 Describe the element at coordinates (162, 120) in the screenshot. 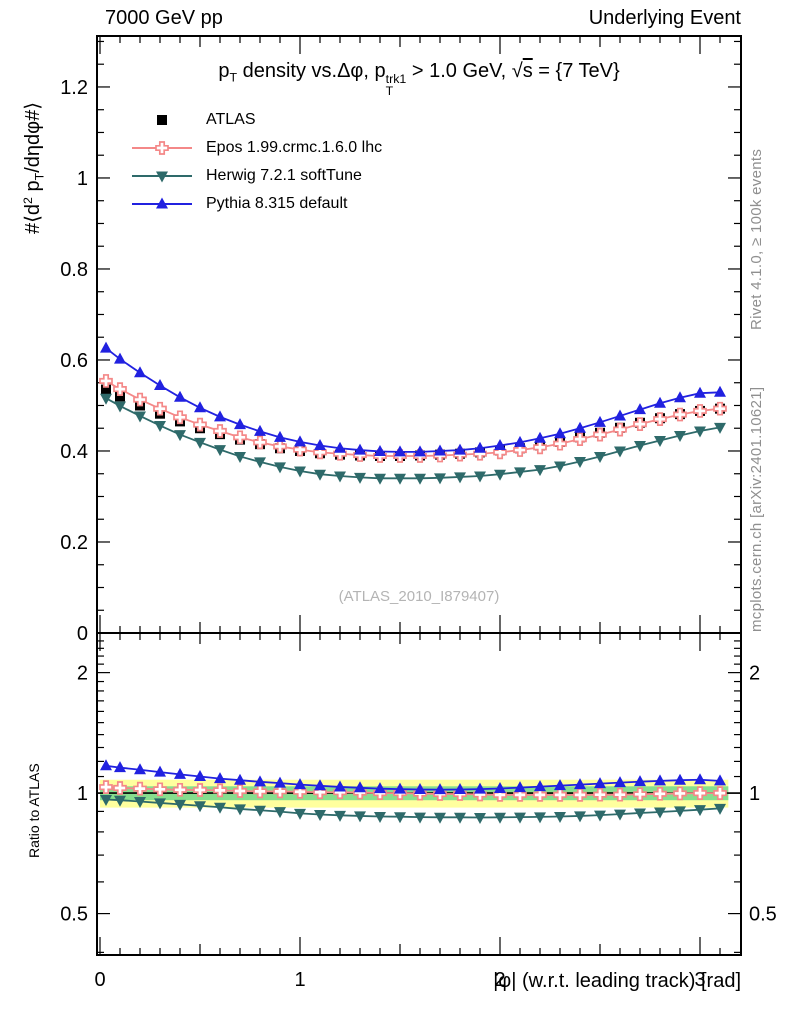

I see `atlas-marker-icon` at that location.